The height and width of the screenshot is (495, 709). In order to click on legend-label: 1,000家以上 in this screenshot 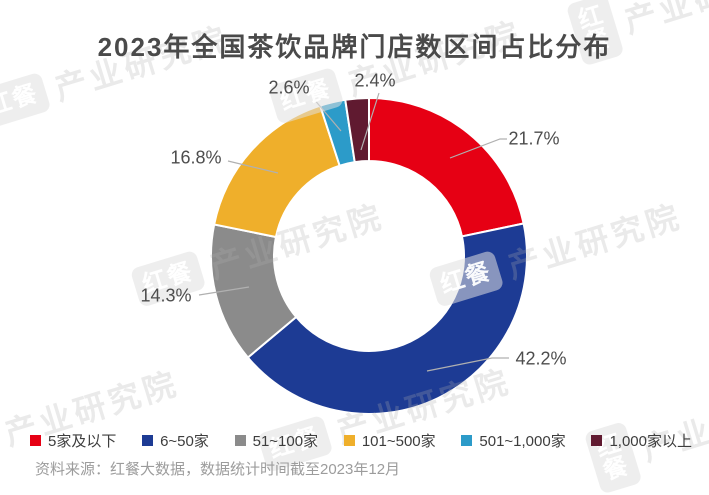, I will do `click(650, 441)`.